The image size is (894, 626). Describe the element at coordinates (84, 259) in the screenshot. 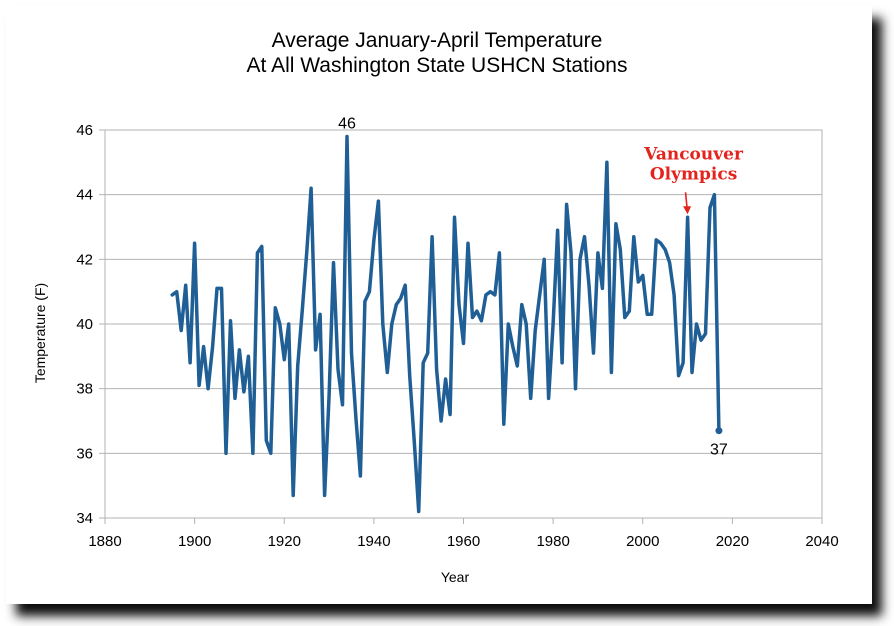

I see `y-tick-label: 42` at that location.